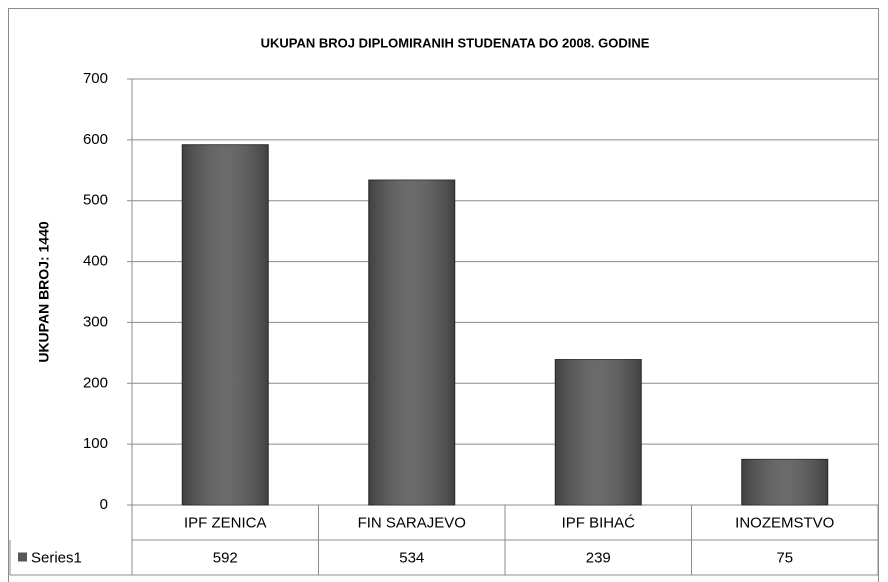 The height and width of the screenshot is (582, 888). What do you see at coordinates (95, 200) in the screenshot?
I see `y-tick-label: 500` at bounding box center [95, 200].